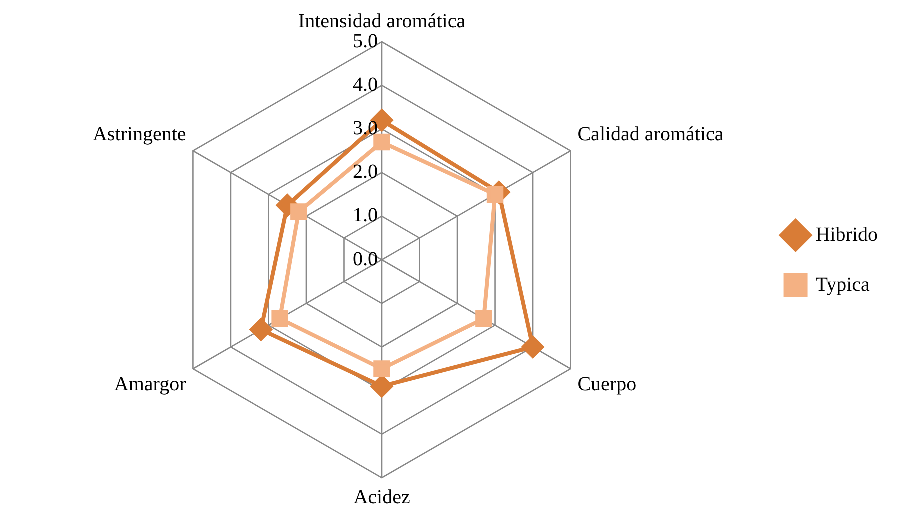 The width and height of the screenshot is (898, 521). Describe the element at coordinates (651, 134) in the screenshot. I see `spoke-label: Calidad aromática` at that location.